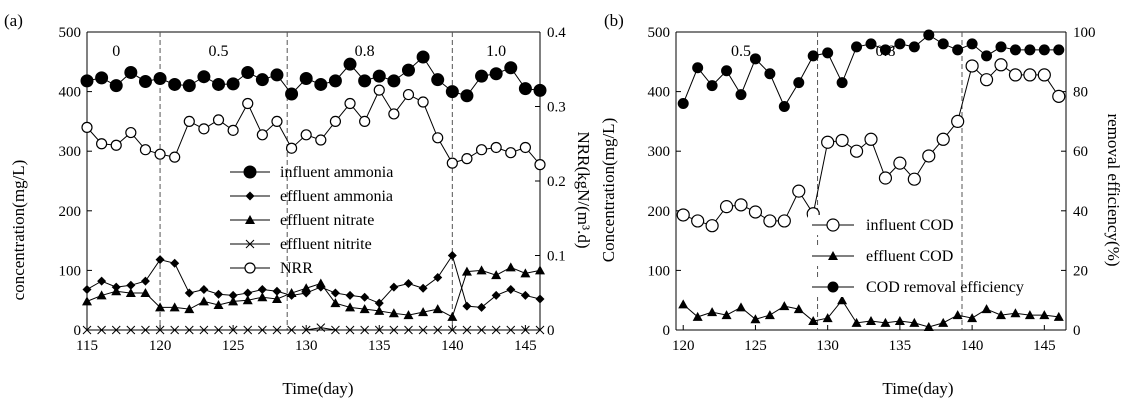 The height and width of the screenshot is (400, 1128). Describe the element at coordinates (659, 93) in the screenshot. I see `panel-b-y-tick-label: 400` at that location.